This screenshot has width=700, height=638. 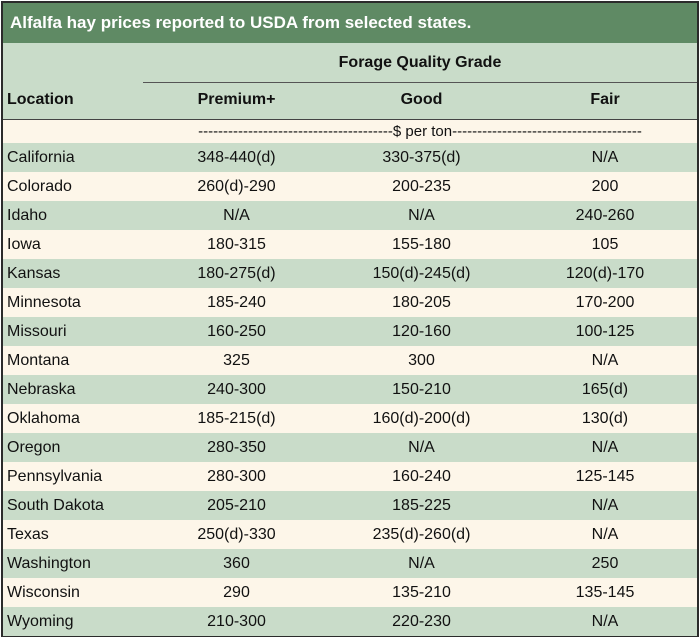 What do you see at coordinates (236, 534) in the screenshot?
I see `premium-cell: 250(d)-330` at bounding box center [236, 534].